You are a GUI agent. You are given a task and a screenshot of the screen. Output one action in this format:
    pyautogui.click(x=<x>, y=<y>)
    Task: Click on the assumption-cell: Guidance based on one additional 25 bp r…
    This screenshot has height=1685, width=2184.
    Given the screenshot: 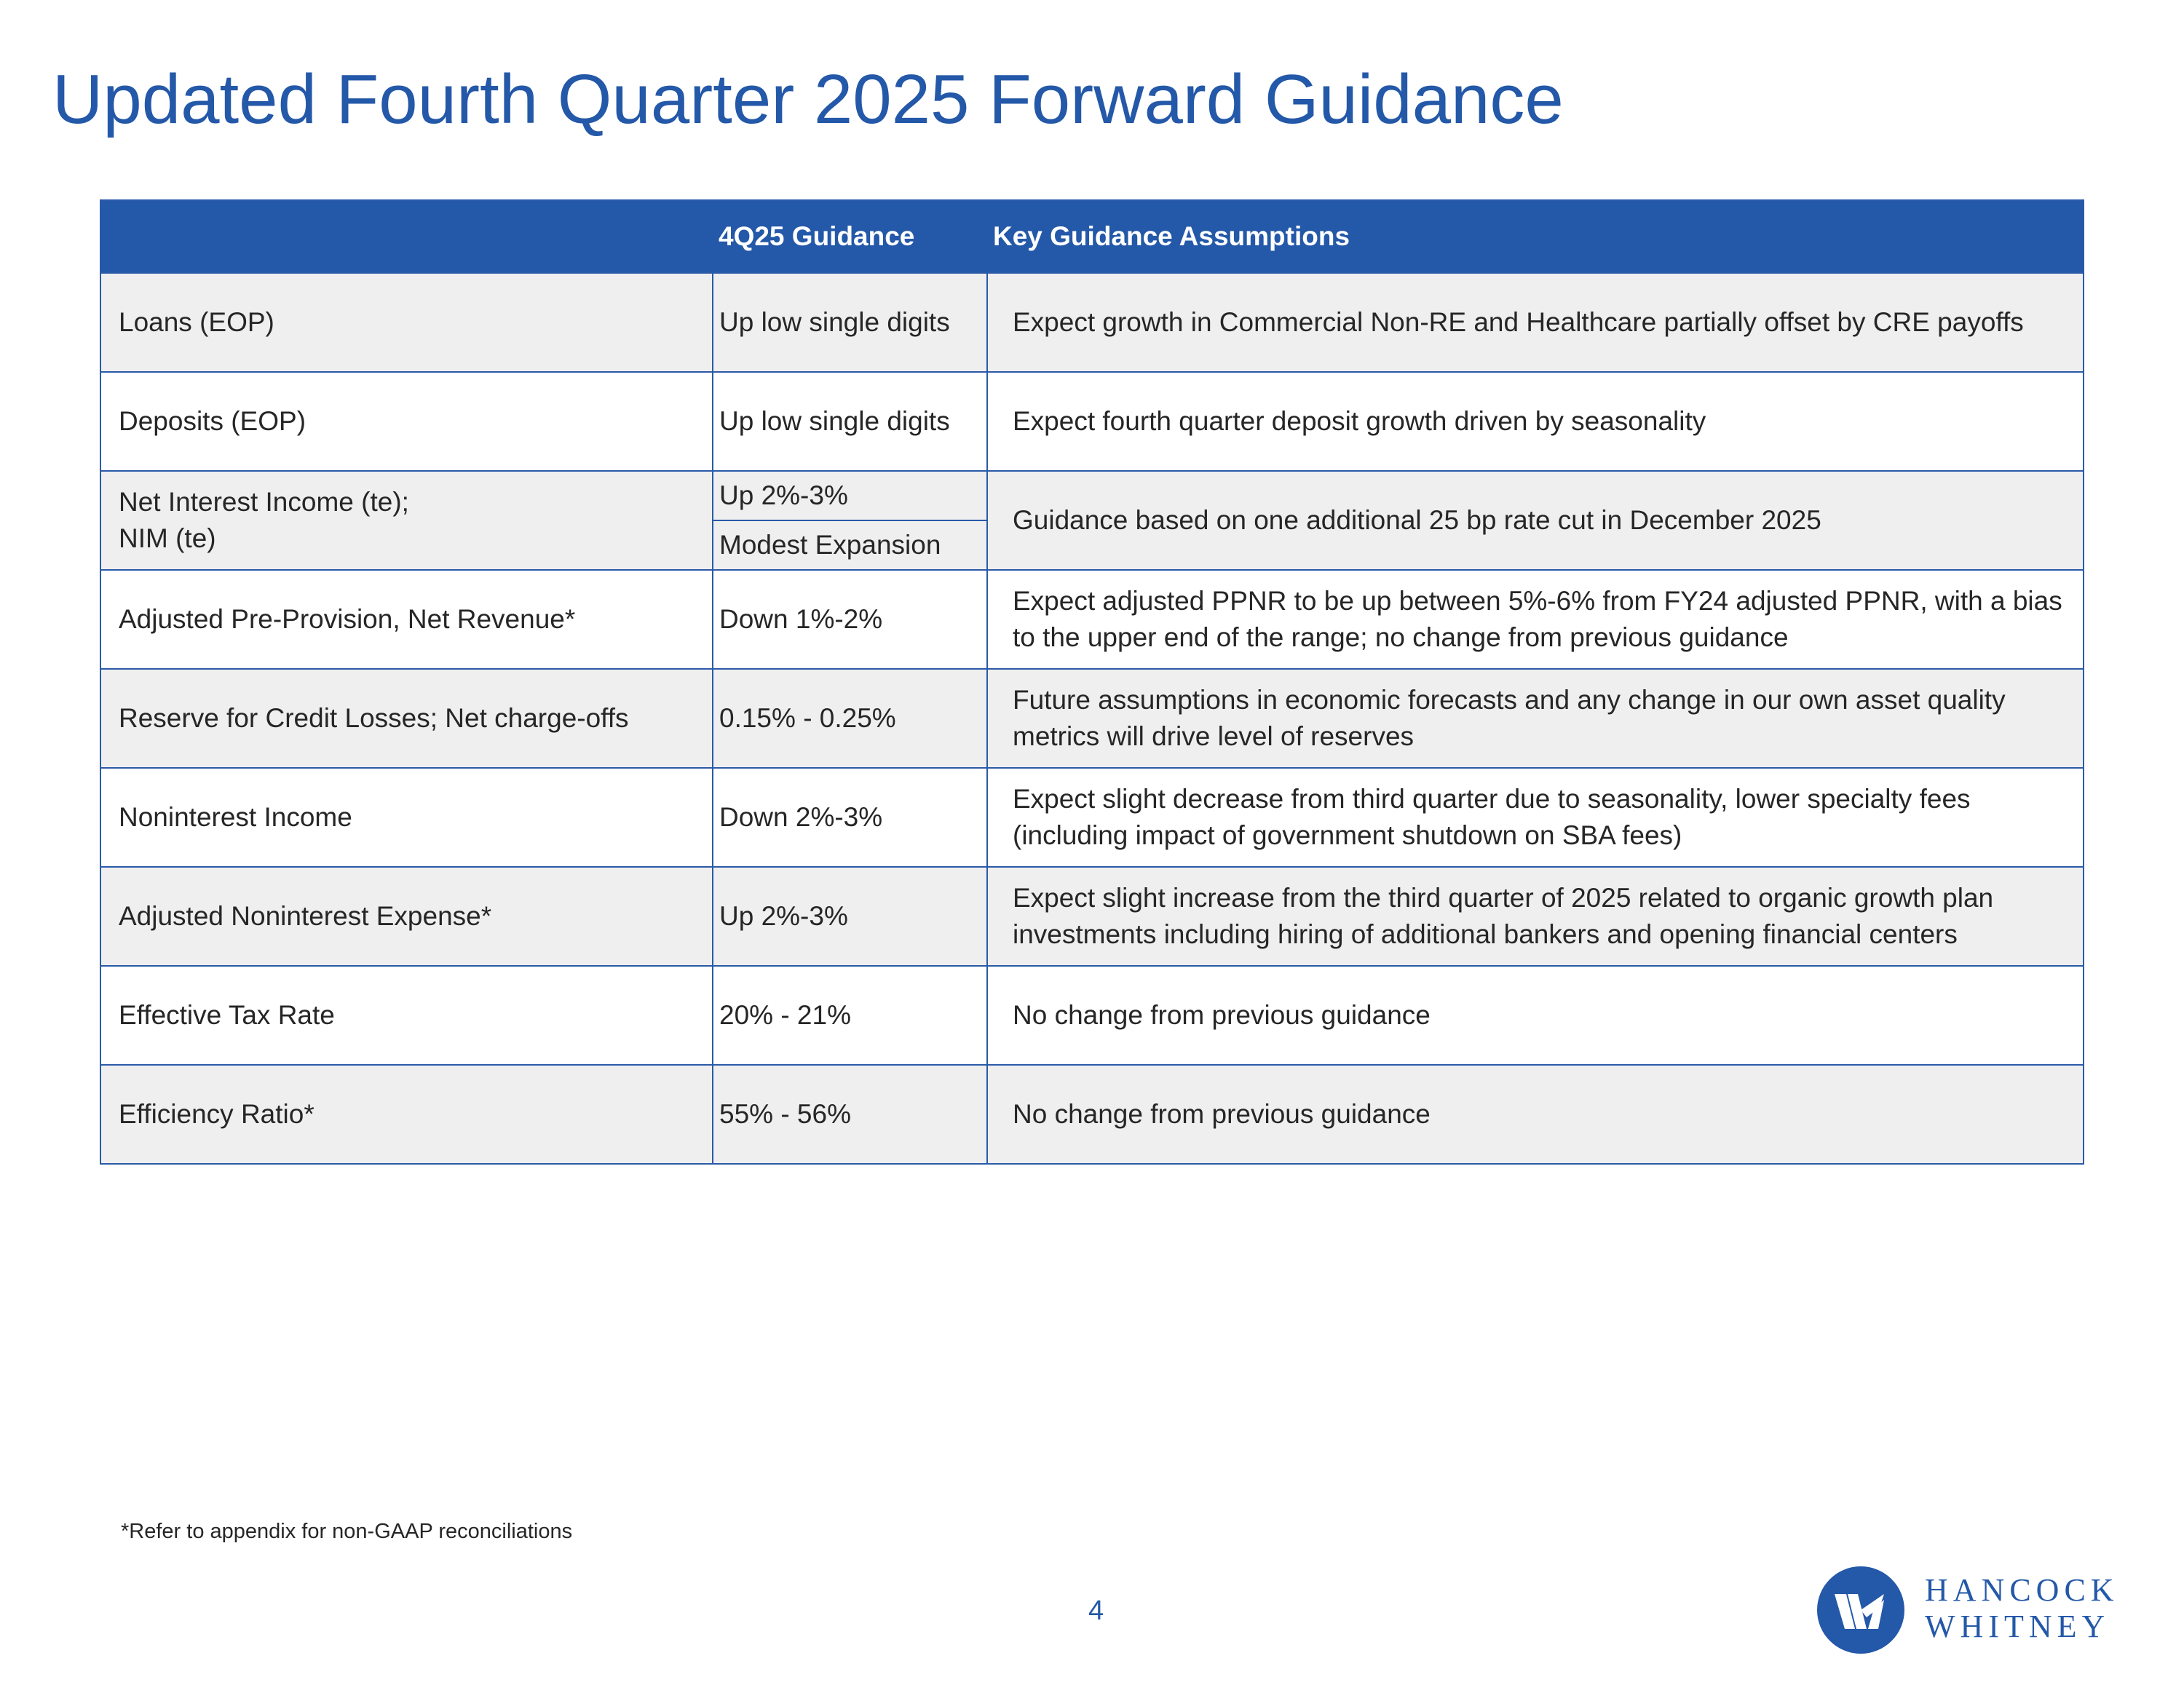 What is the action you would take?
    pyautogui.click(x=1535, y=520)
    